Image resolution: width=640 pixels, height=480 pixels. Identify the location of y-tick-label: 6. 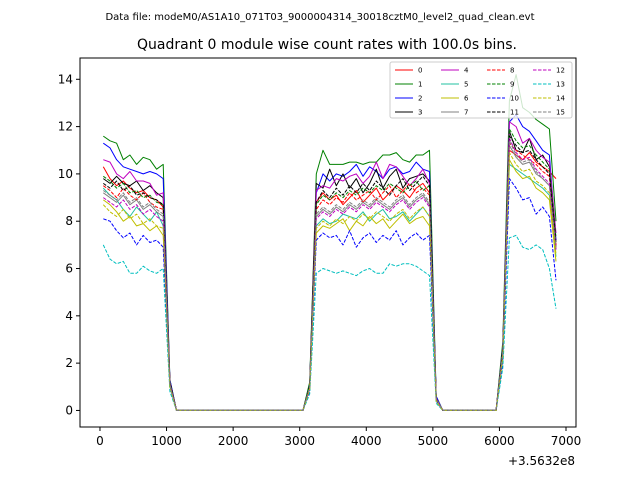
(69, 269).